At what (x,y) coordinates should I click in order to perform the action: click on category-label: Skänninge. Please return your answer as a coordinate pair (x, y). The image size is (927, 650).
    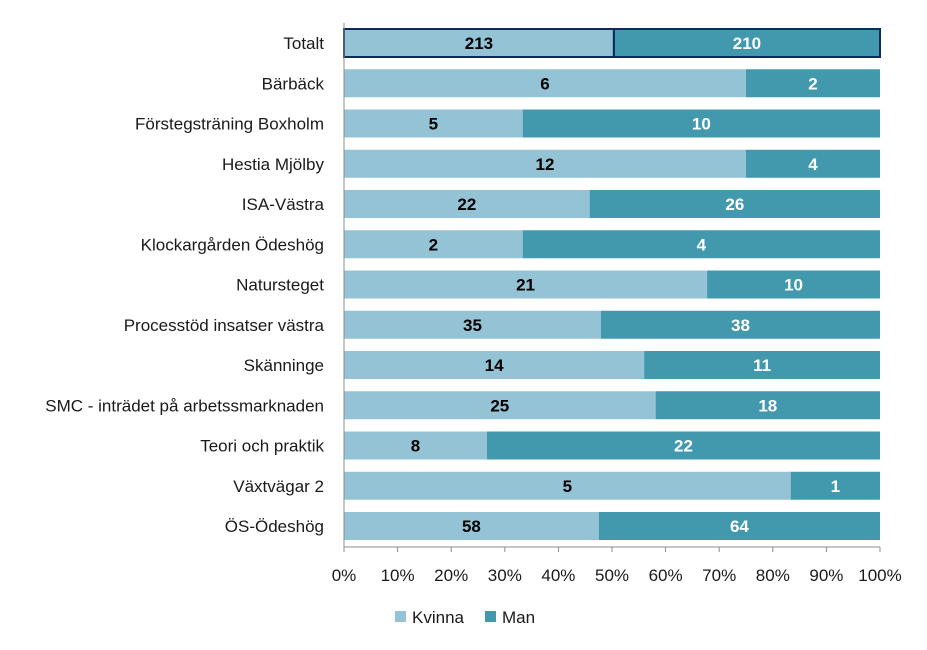
    Looking at the image, I should click on (284, 365).